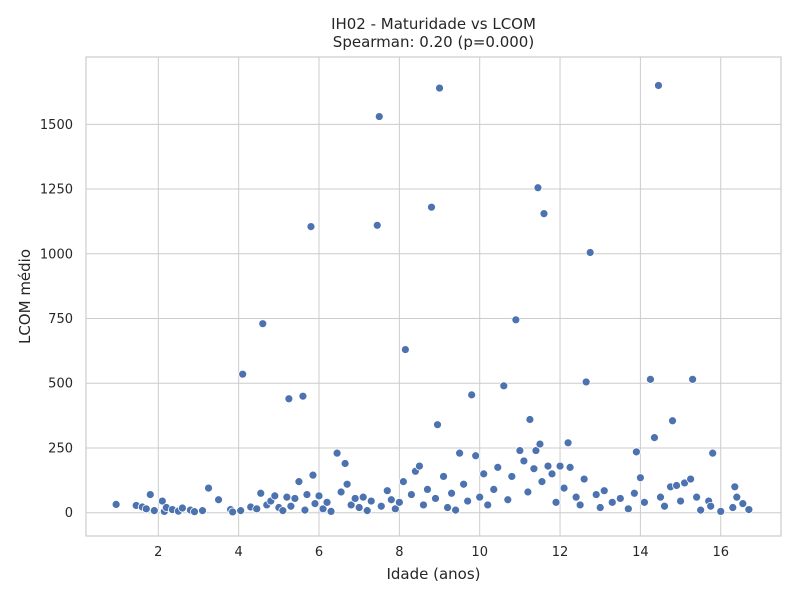  I want to click on x-tick-label: 10, so click(479, 552).